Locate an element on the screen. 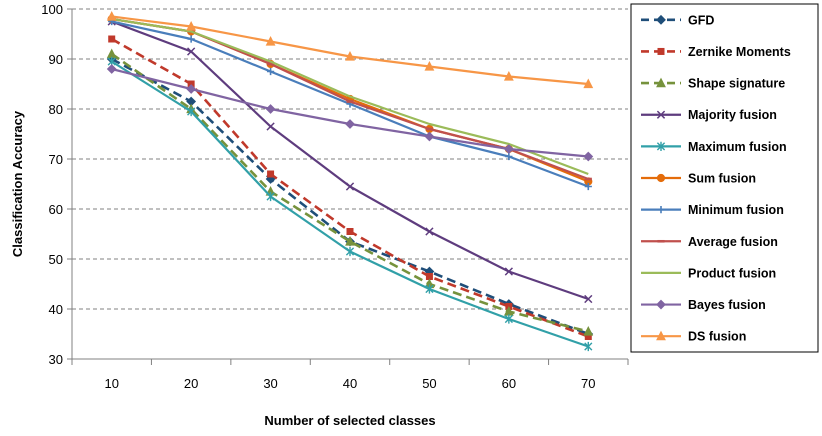 The image size is (822, 436). legend-label: Product fusion is located at coordinates (732, 273).